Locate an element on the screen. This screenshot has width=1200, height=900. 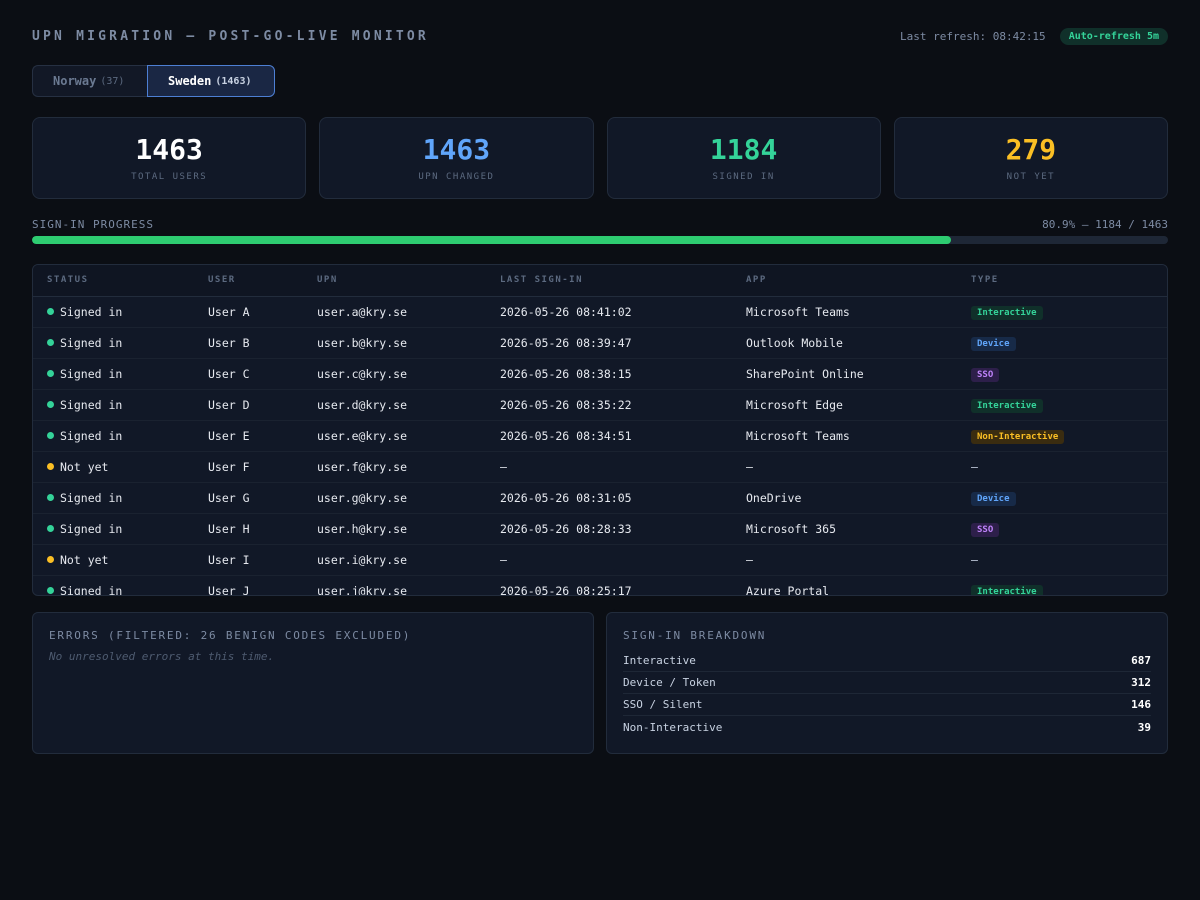
breakdown-value: 687 is located at coordinates (1141, 660).